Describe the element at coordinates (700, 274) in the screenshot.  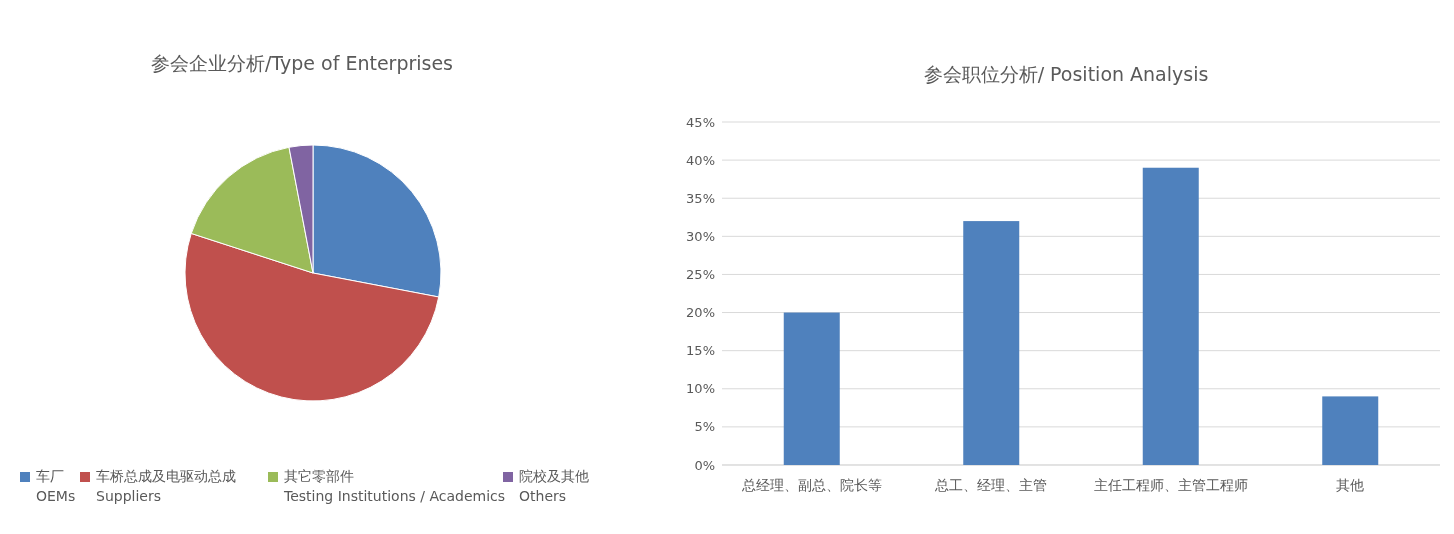
I see `y-tick-label: 25%` at that location.